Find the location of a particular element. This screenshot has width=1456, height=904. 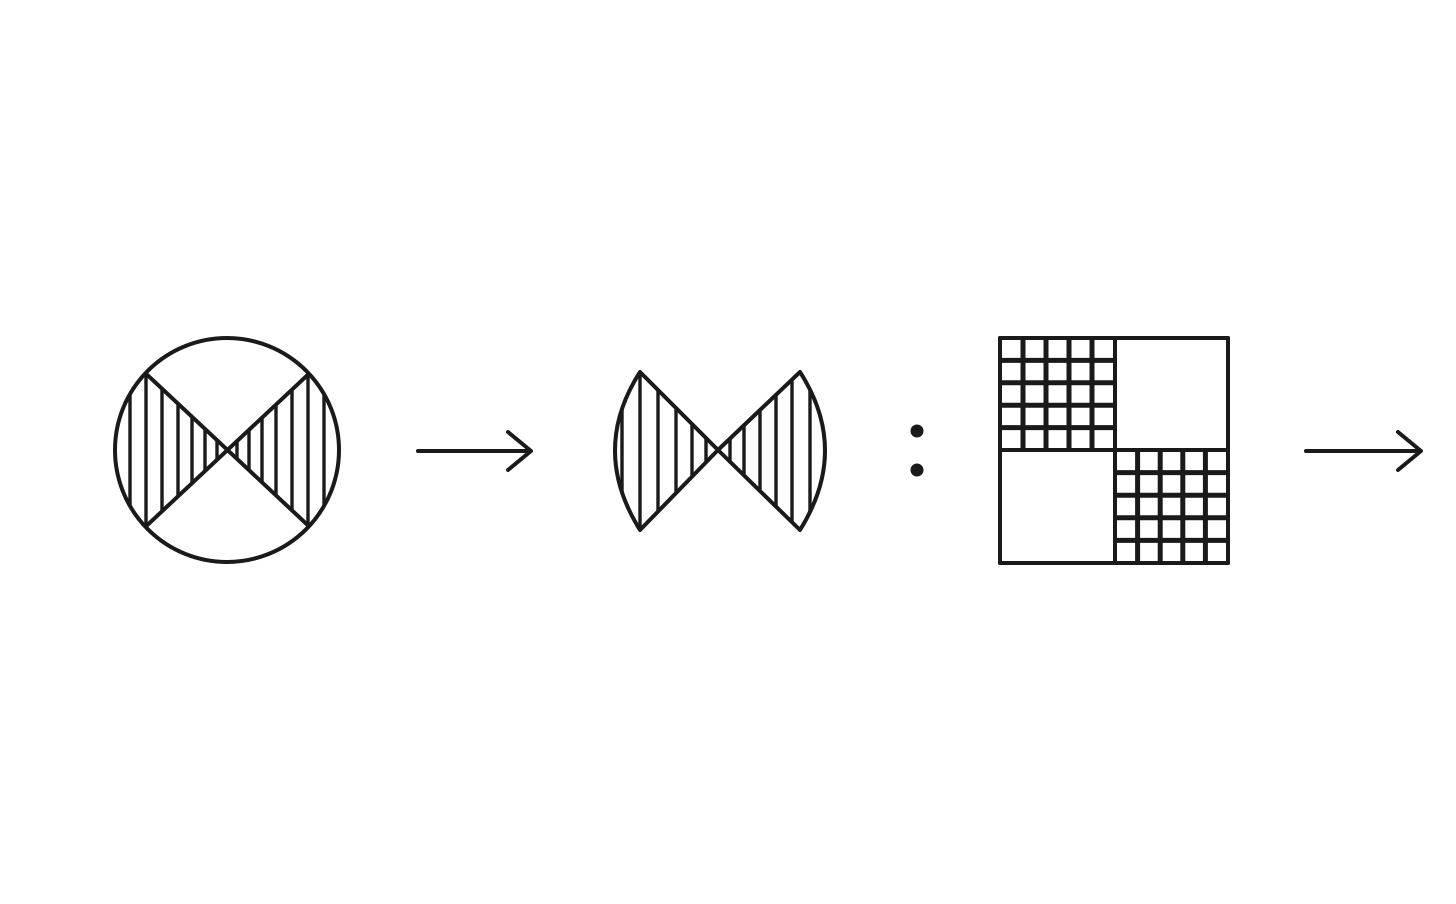

bowtie-right-wing is located at coordinates (771, 451).